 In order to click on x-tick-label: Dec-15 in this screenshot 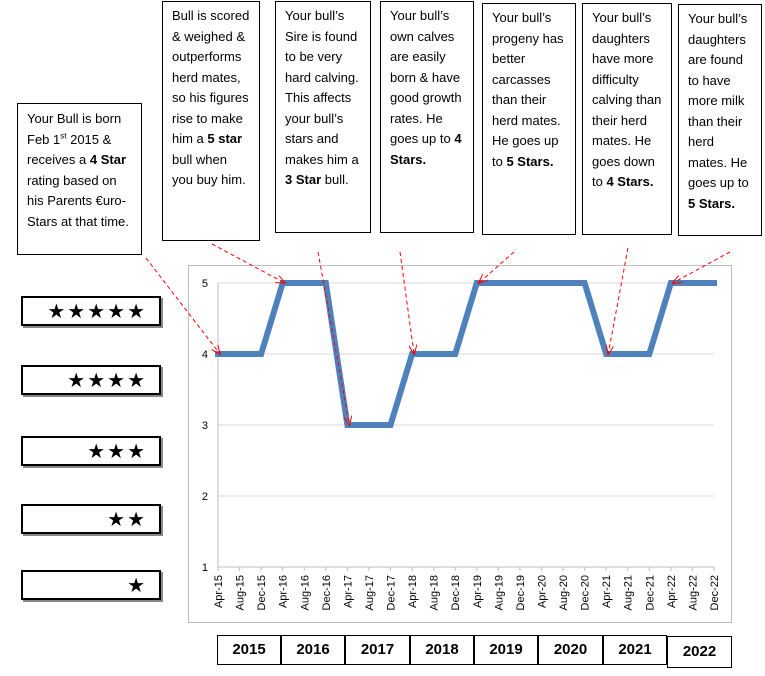, I will do `click(262, 592)`.